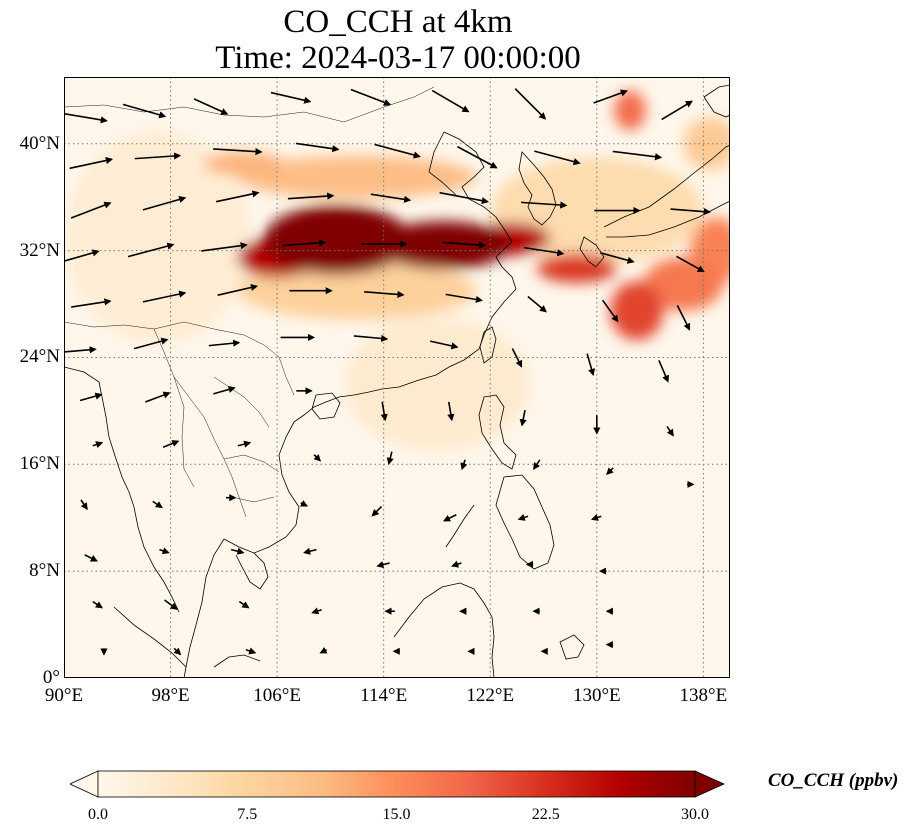 The height and width of the screenshot is (836, 921). Describe the element at coordinates (716, 101) in the screenshot. I see `japan-hokkaido` at that location.